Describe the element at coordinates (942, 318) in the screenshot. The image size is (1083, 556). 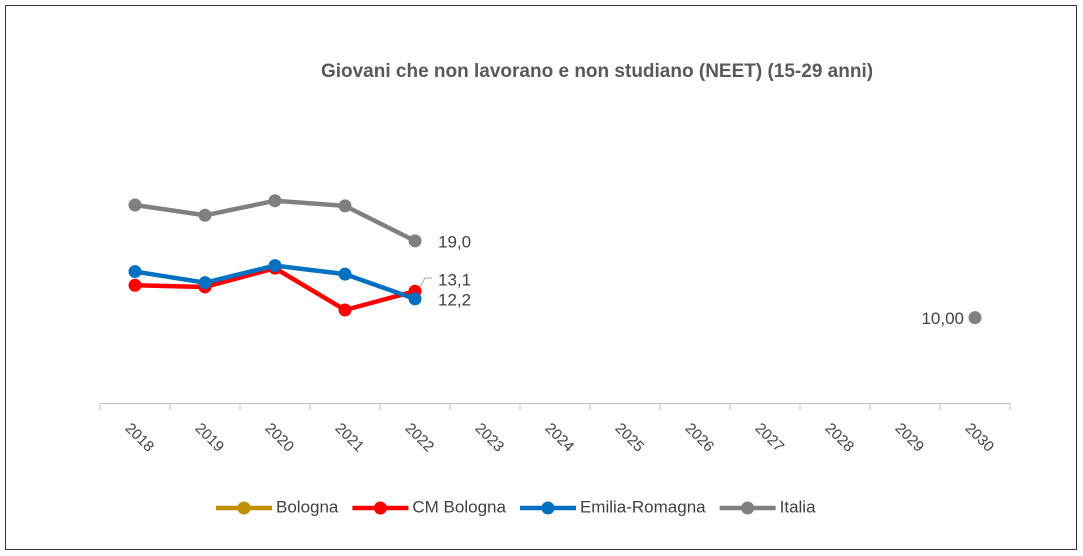
I see `data-label: 10,00` at that location.